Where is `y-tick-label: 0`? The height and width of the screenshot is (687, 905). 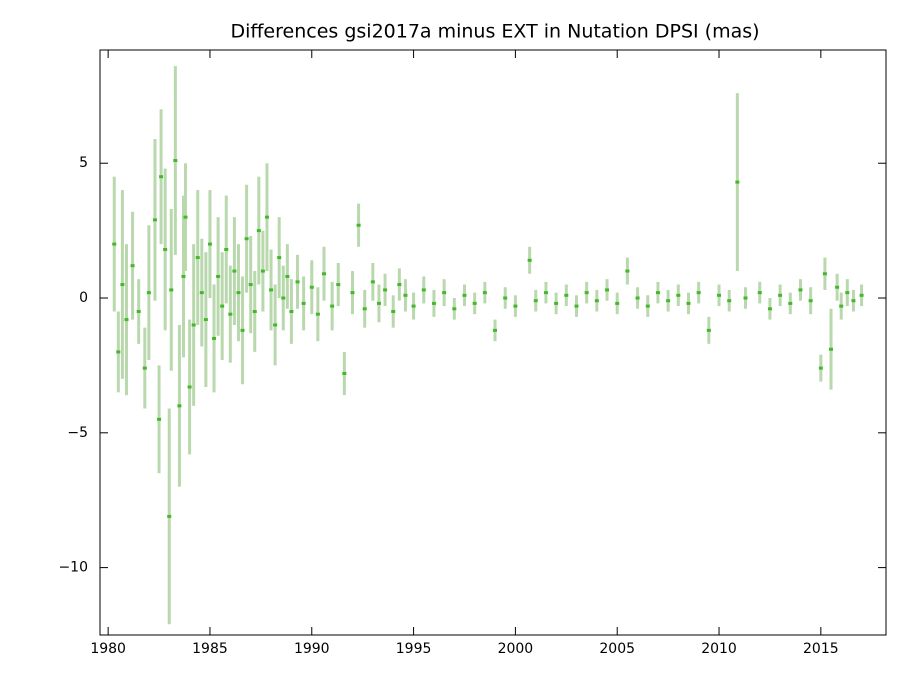 y-tick-label: 0 is located at coordinates (83, 298).